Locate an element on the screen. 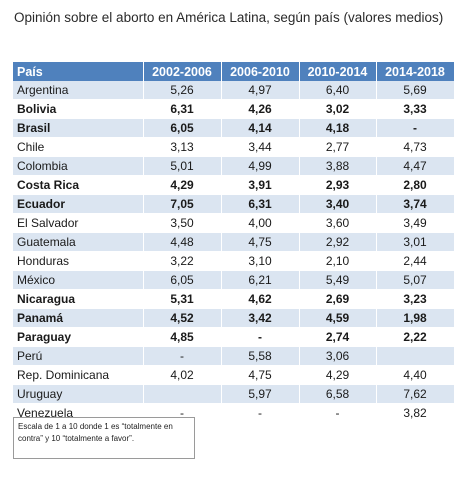 Image resolution: width=474 pixels, height=480 pixels. value-cell: 4,62 is located at coordinates (260, 299).